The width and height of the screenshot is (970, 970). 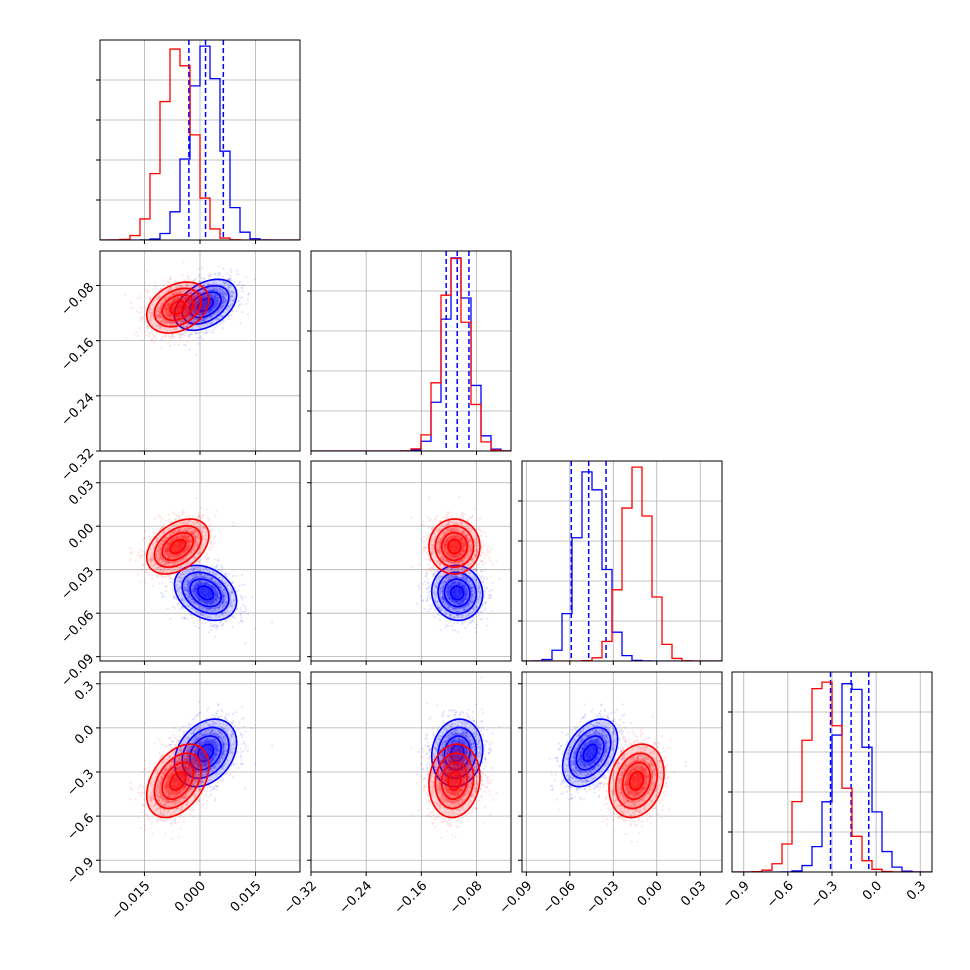 I want to click on x-tick-label: −0.09, so click(x=516, y=897).